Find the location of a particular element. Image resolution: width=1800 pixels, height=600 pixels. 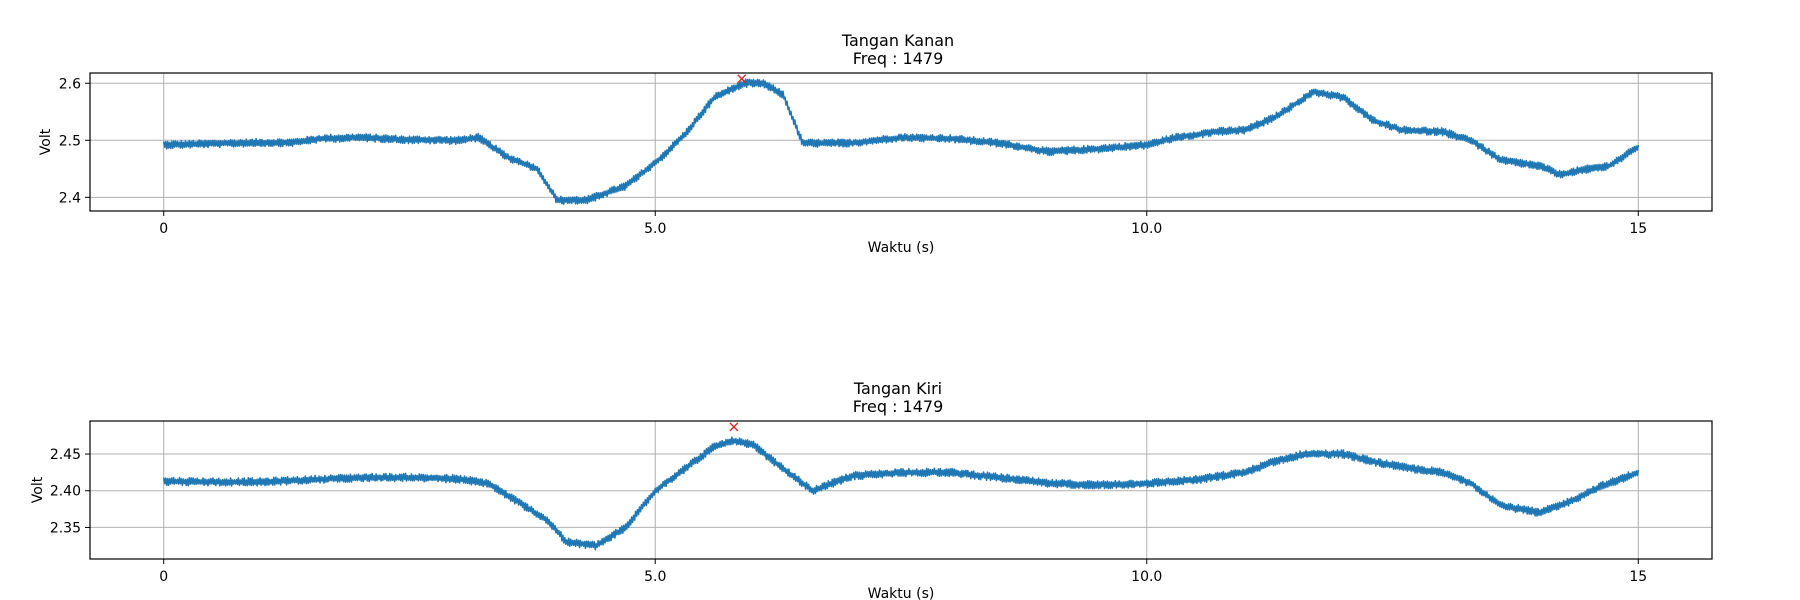

y-tick-label: 2.35 is located at coordinates (65, 528).